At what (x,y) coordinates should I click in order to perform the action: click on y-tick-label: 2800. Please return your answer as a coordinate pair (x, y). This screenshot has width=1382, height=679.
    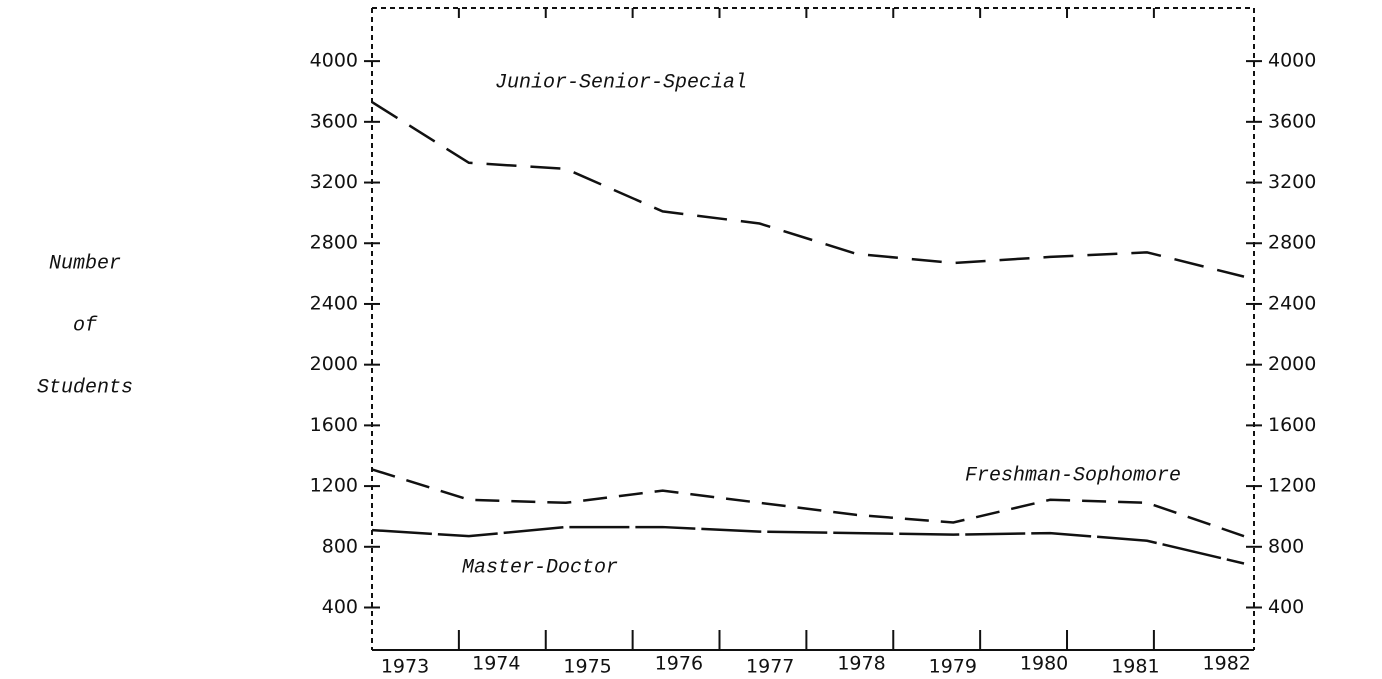
    Looking at the image, I should click on (334, 243).